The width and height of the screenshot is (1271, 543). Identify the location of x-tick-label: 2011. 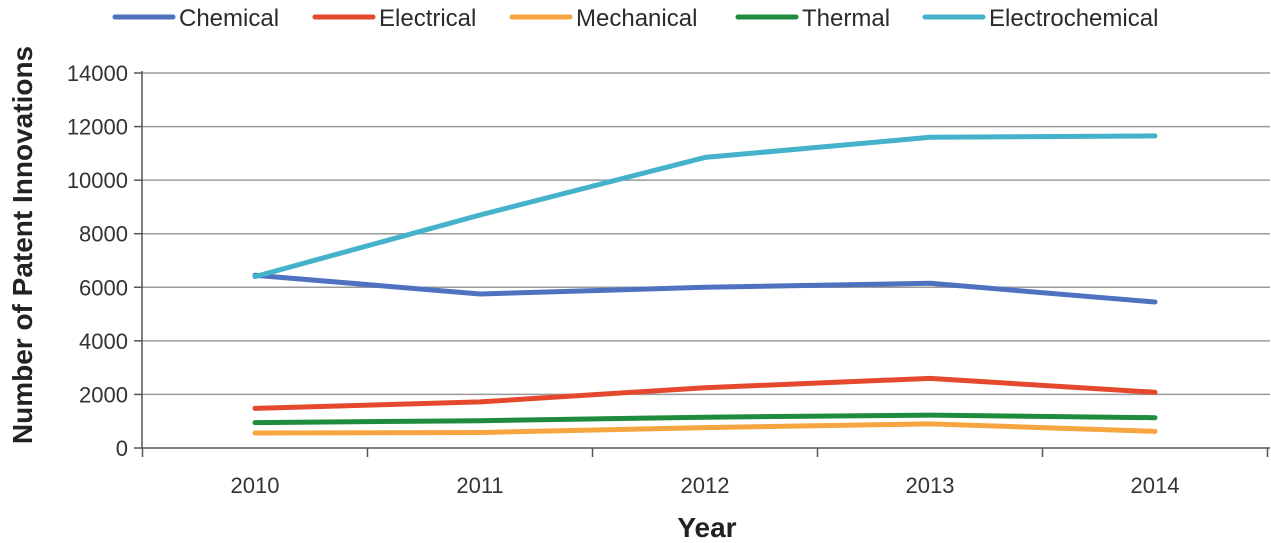
(479, 485).